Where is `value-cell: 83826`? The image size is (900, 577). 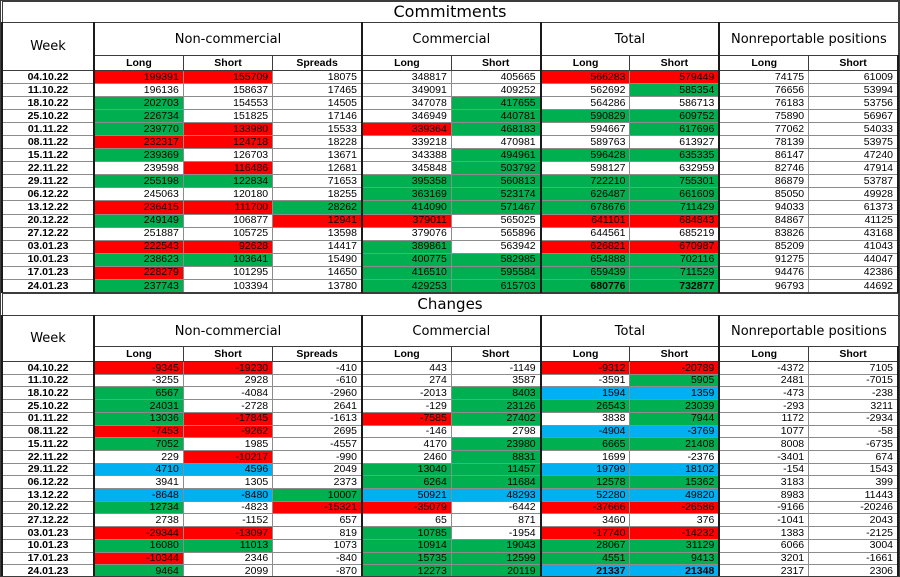
value-cell: 83826 is located at coordinates (764, 233).